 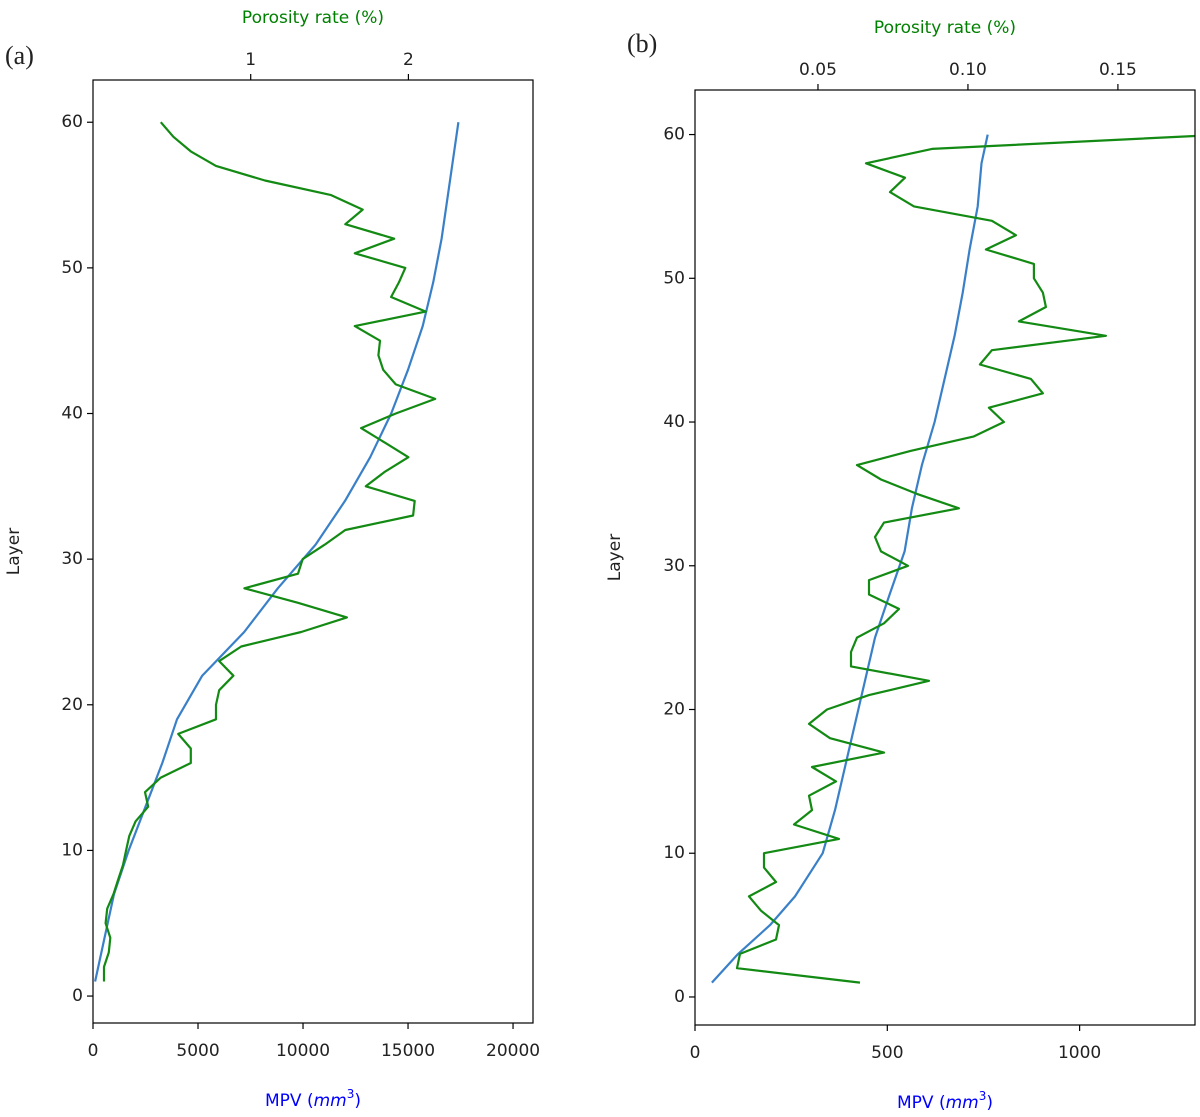 I want to click on x-tick-label: 5000, so click(x=197, y=1051).